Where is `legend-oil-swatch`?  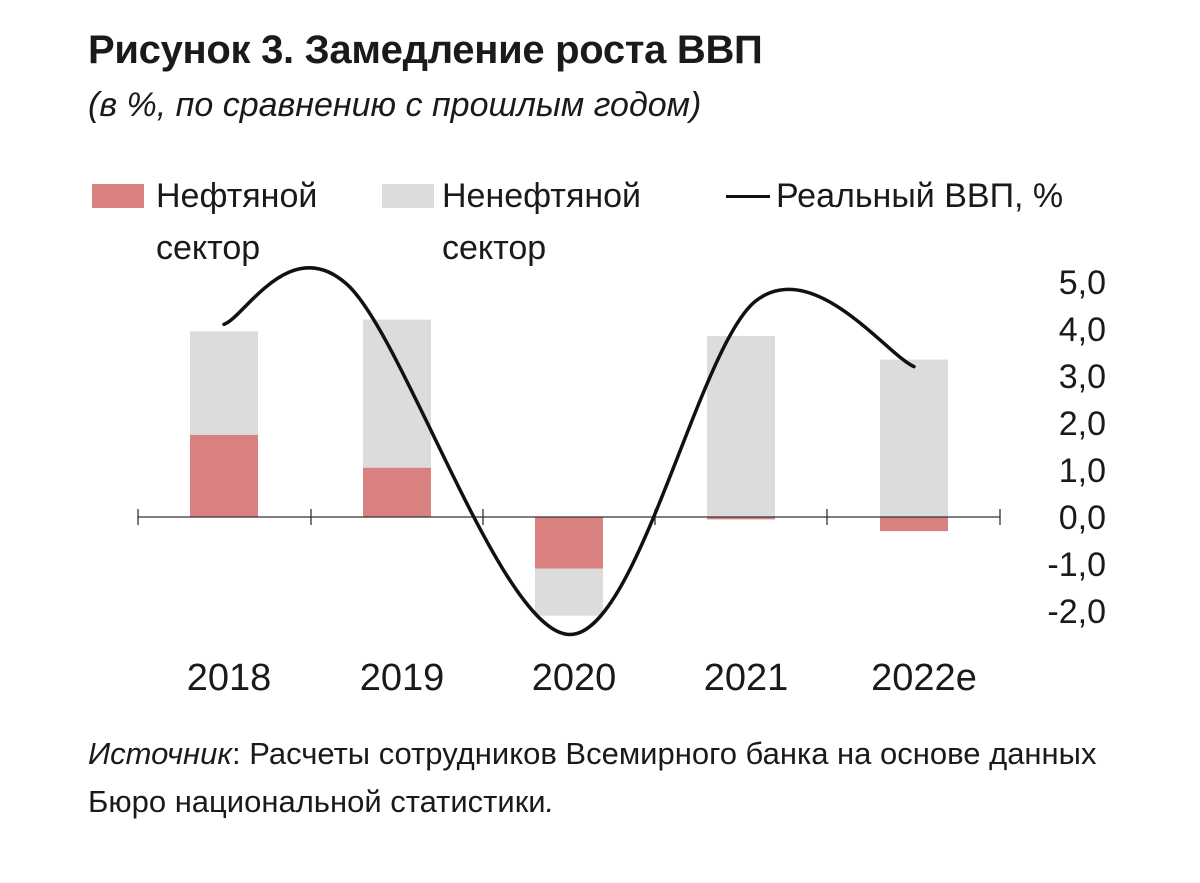
legend-oil-swatch is located at coordinates (118, 196).